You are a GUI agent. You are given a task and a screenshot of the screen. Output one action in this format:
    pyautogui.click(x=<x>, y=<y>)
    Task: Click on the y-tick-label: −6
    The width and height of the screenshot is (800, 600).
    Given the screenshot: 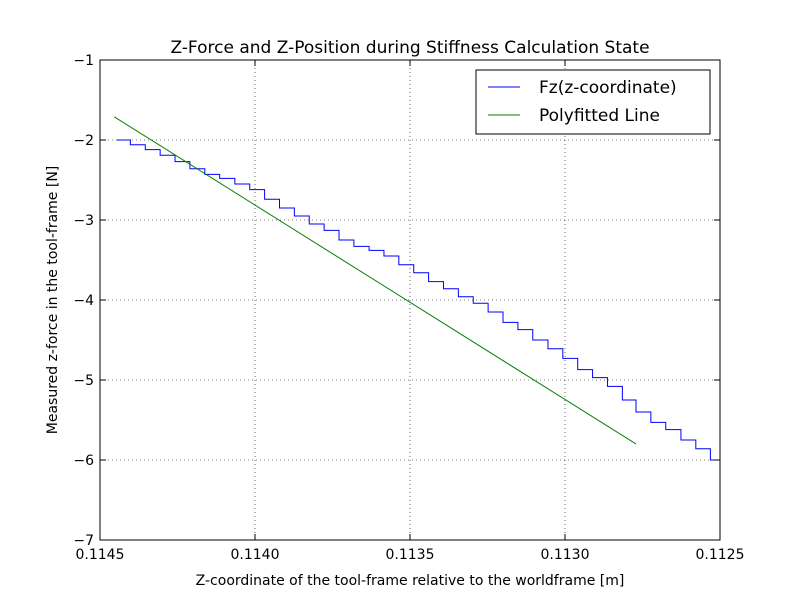 What is the action you would take?
    pyautogui.click(x=83, y=461)
    